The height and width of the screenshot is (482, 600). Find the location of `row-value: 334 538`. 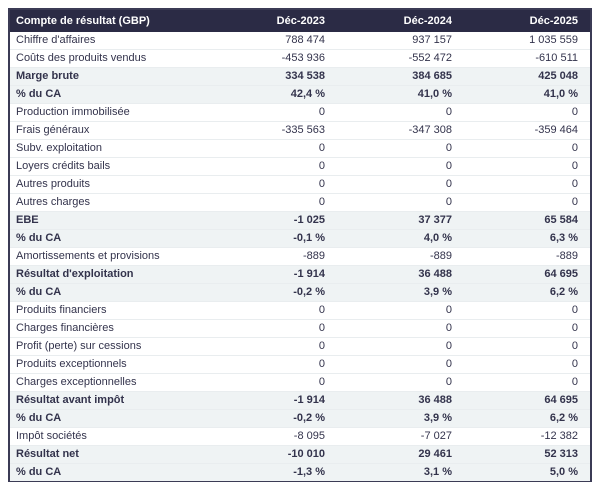

row-value: 334 538 is located at coordinates (273, 76).